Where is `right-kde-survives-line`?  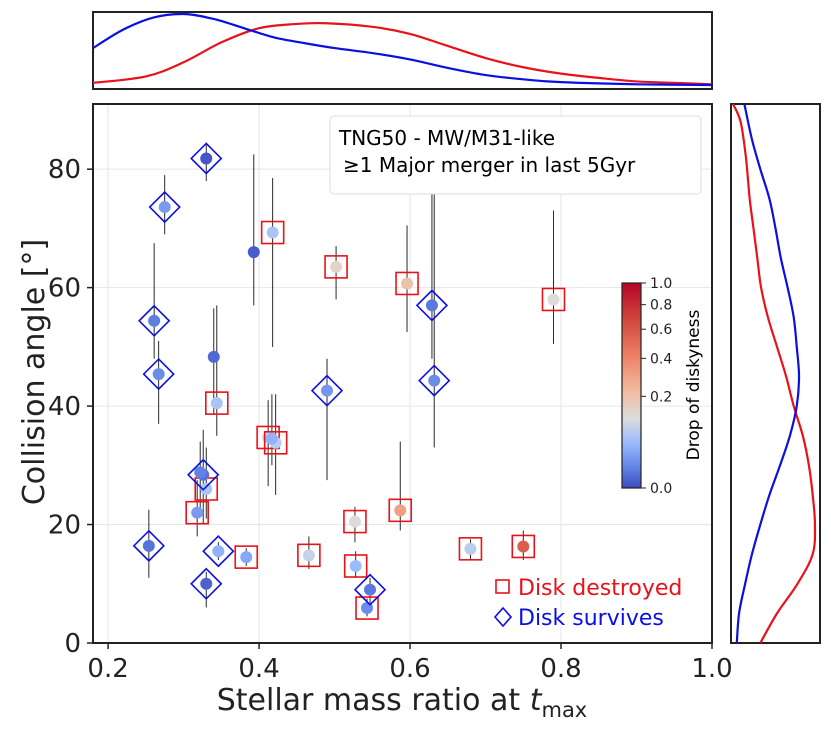 right-kde-survives-line is located at coordinates (768, 373).